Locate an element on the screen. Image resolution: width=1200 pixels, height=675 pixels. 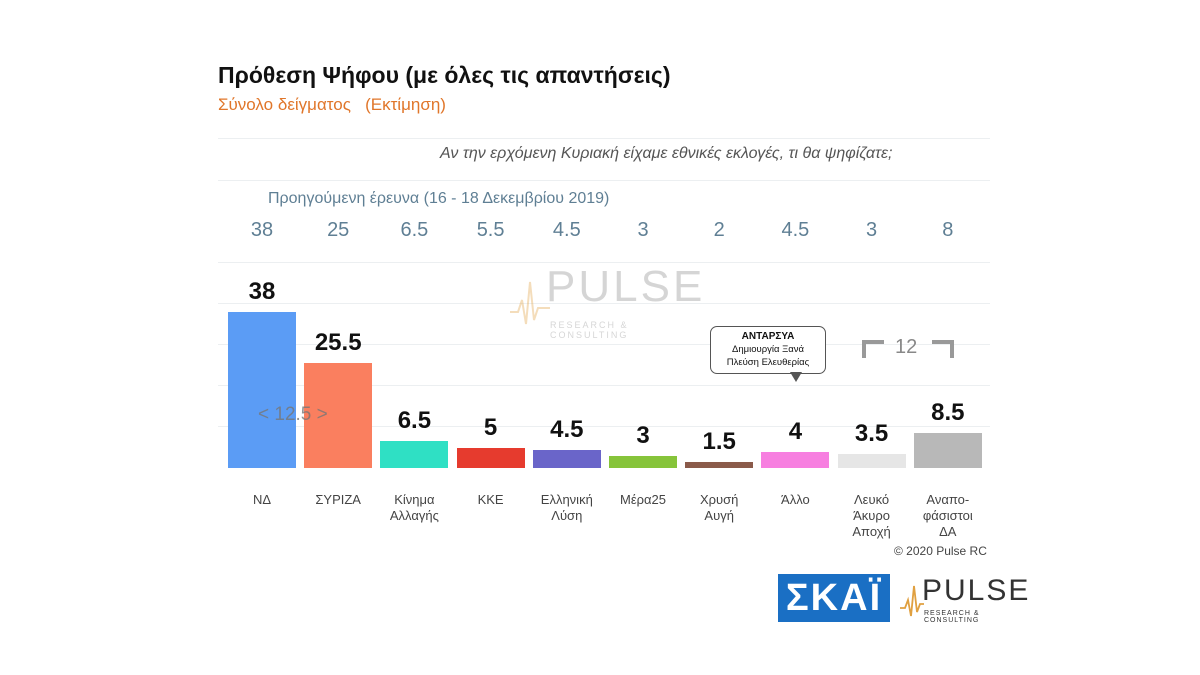
previous-value-label: 38 is located at coordinates (262, 230).